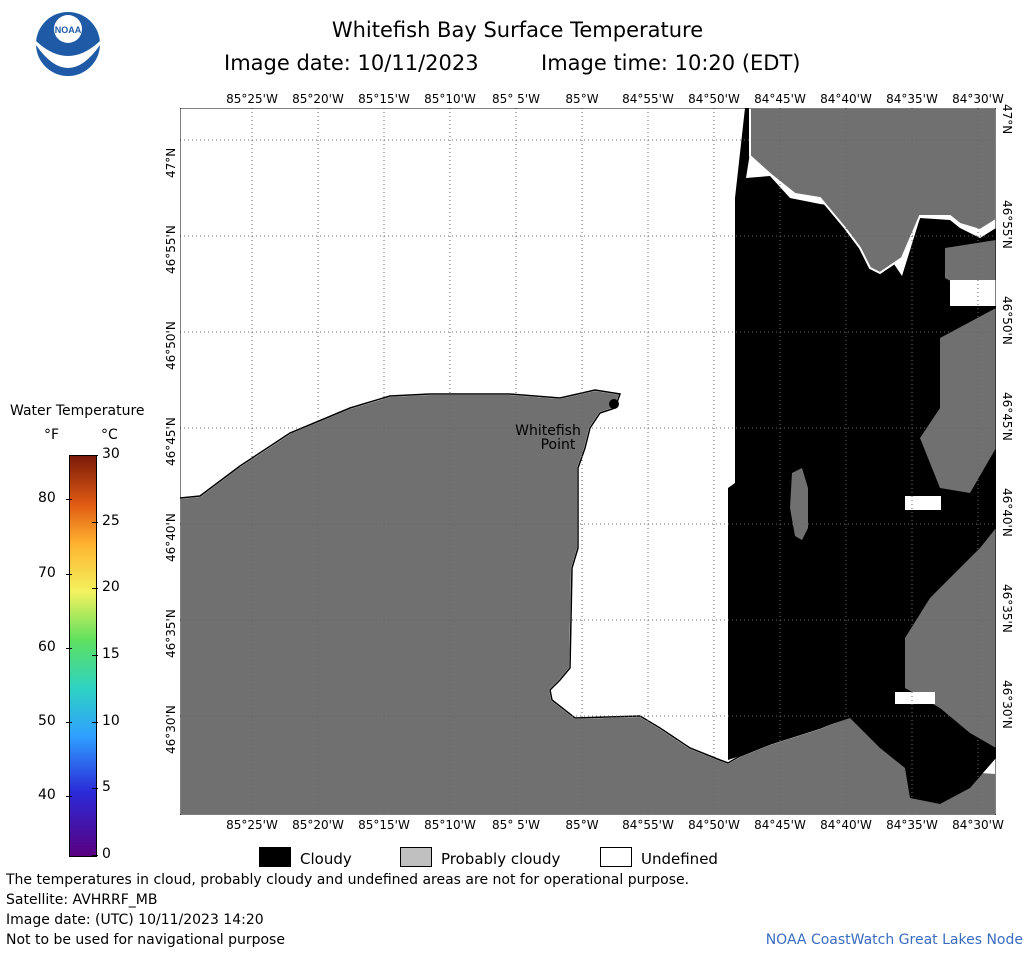 The image size is (1035, 956). I want to click on footer-utc-date: Image date: (UTC) 10/11/2023 14:20, so click(135, 920).